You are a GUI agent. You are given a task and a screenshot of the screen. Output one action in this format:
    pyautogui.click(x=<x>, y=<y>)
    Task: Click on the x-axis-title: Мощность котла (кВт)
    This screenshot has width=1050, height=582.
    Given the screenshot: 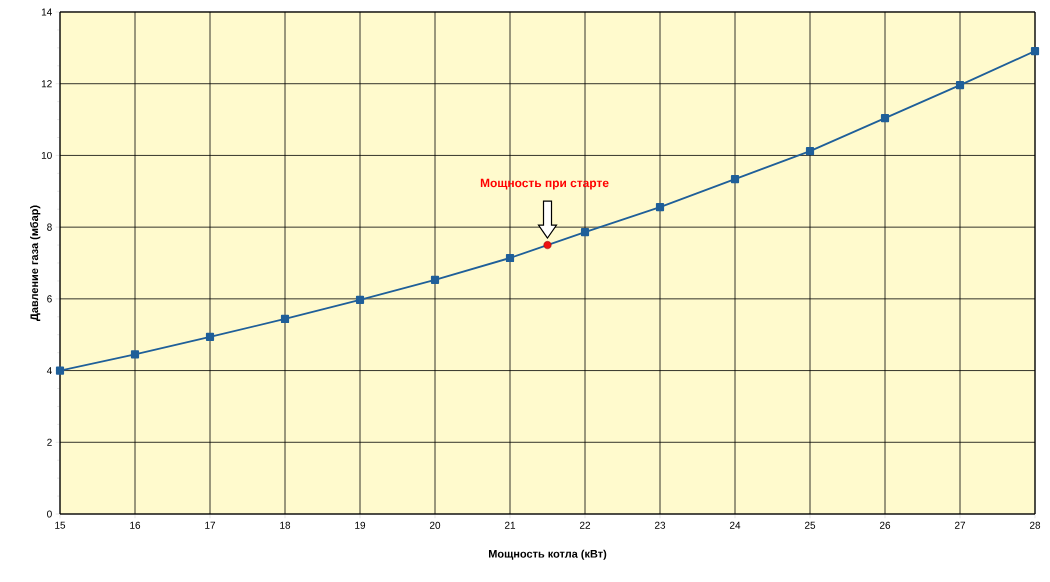 What is the action you would take?
    pyautogui.click(x=548, y=554)
    